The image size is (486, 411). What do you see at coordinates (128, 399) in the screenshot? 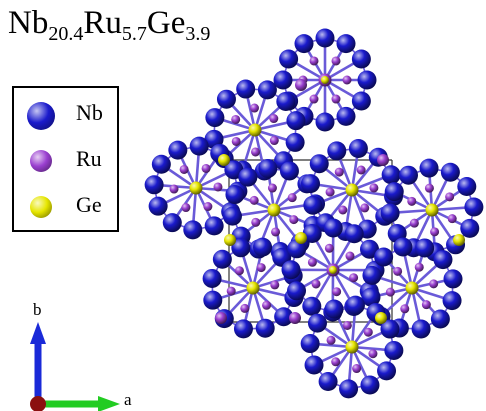
I see `axis-a-label: a` at bounding box center [128, 399].